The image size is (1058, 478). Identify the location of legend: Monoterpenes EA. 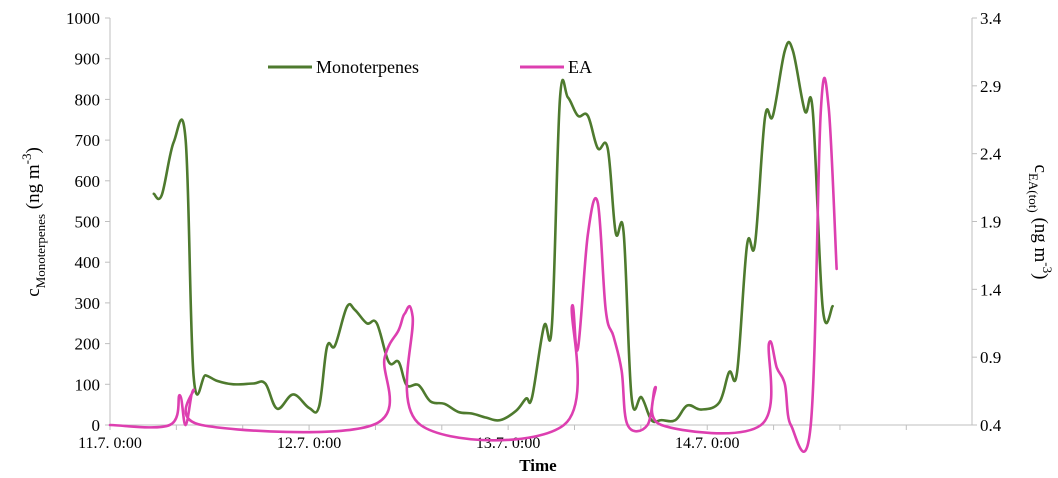
(430, 67).